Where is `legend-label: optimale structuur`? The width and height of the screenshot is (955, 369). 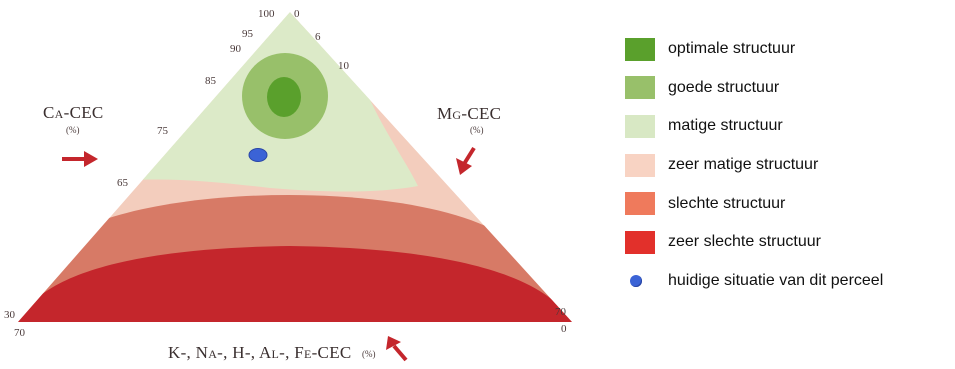 legend-label: optimale structuur is located at coordinates (732, 49).